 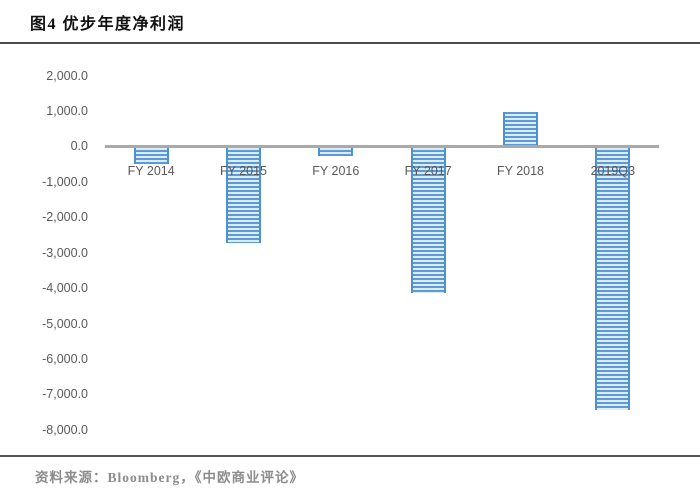 I want to click on y-axis-tick-label: -7,000.0, so click(x=65, y=394).